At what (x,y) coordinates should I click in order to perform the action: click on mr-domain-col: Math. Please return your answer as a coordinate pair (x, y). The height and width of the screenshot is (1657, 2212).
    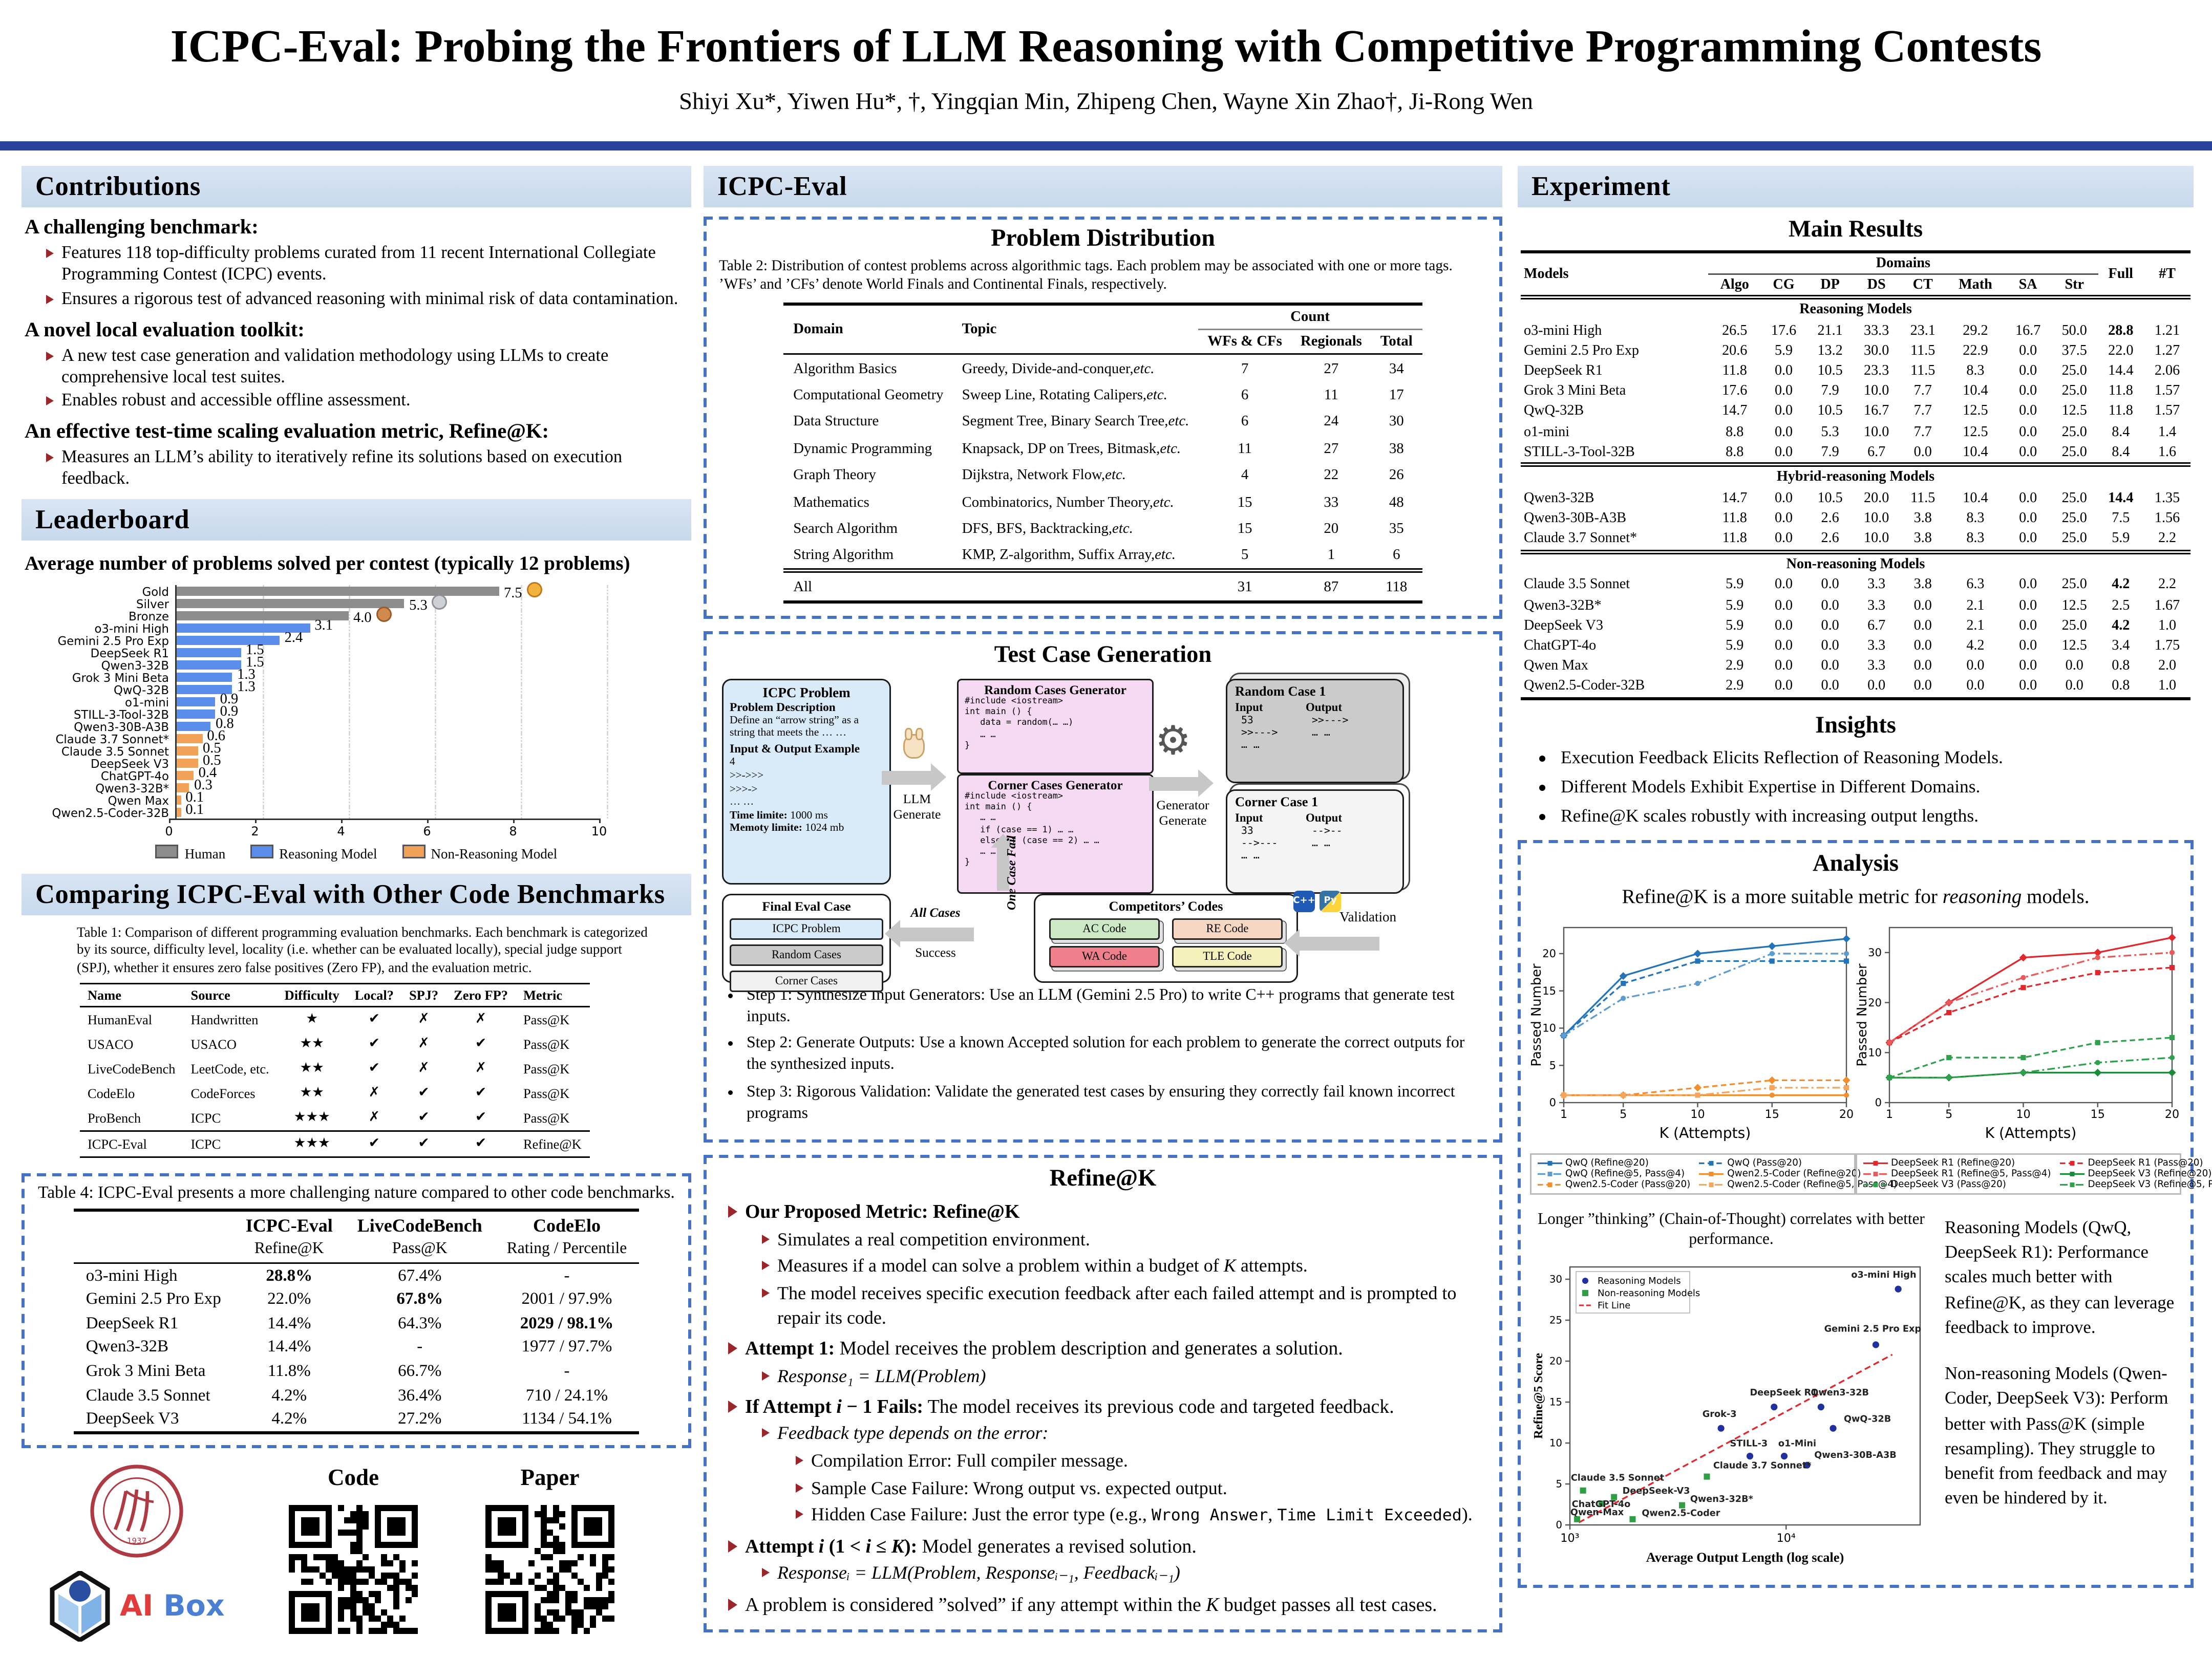
    Looking at the image, I should click on (1976, 285).